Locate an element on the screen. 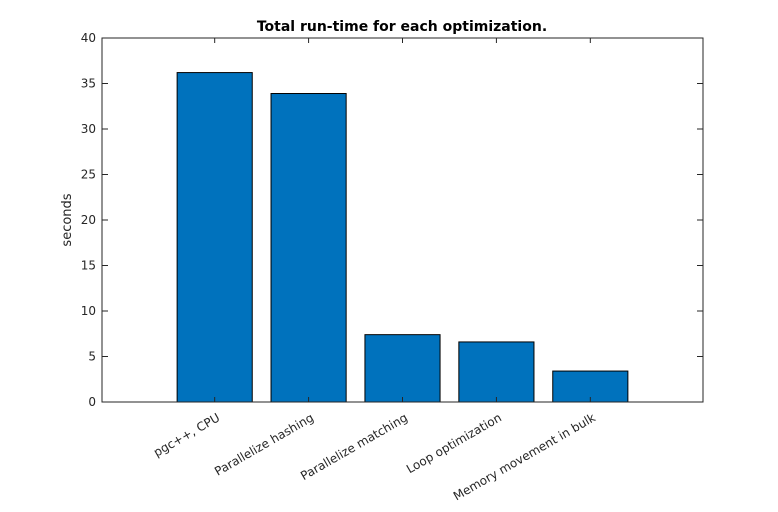 The width and height of the screenshot is (778, 512). y-tick-label: 40 is located at coordinates (88, 38).